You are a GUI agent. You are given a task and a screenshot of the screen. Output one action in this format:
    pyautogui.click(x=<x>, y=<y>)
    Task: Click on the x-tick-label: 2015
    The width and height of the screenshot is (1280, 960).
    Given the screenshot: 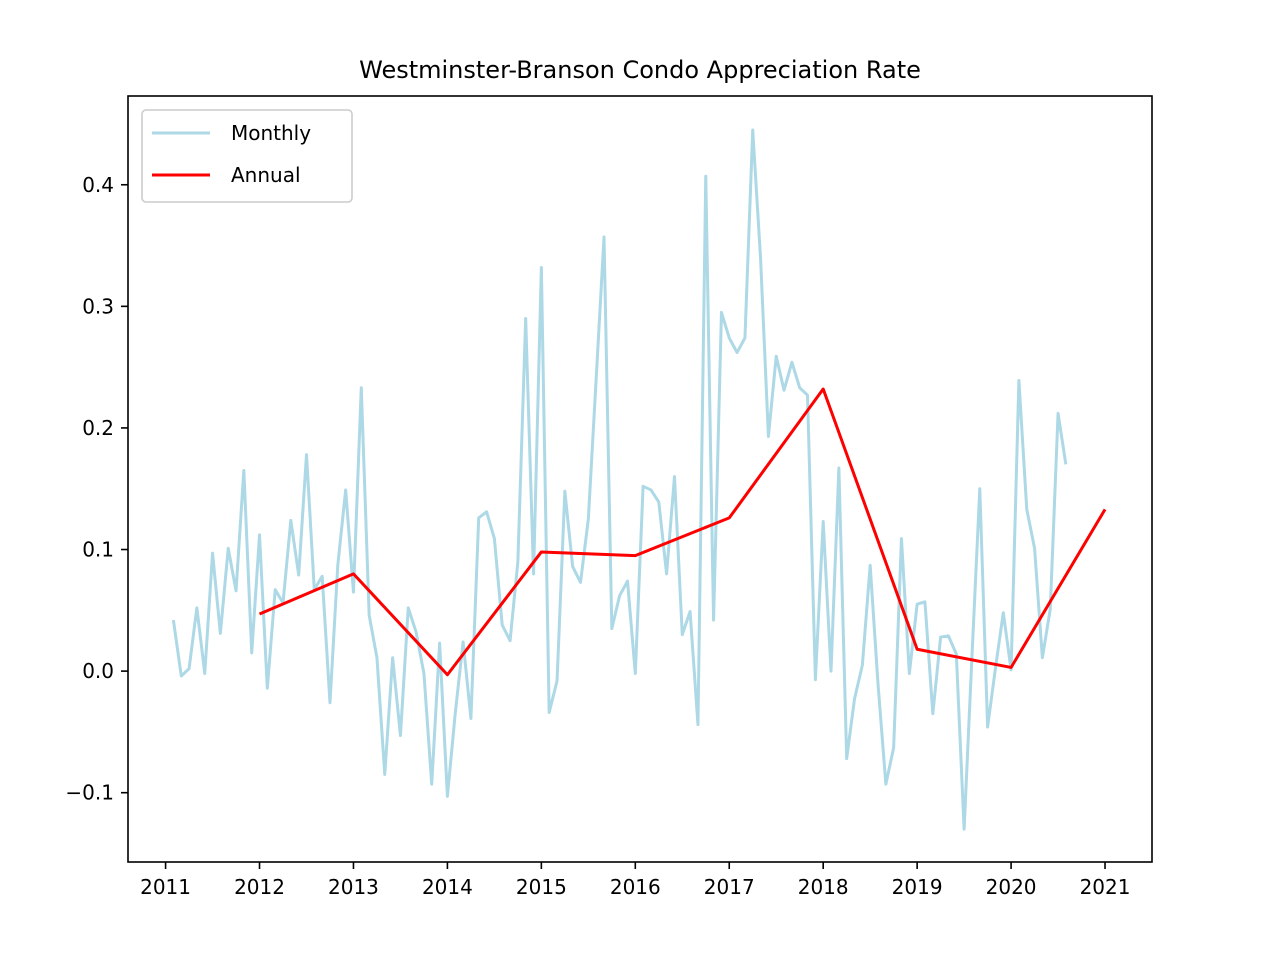 What is the action you would take?
    pyautogui.click(x=541, y=887)
    